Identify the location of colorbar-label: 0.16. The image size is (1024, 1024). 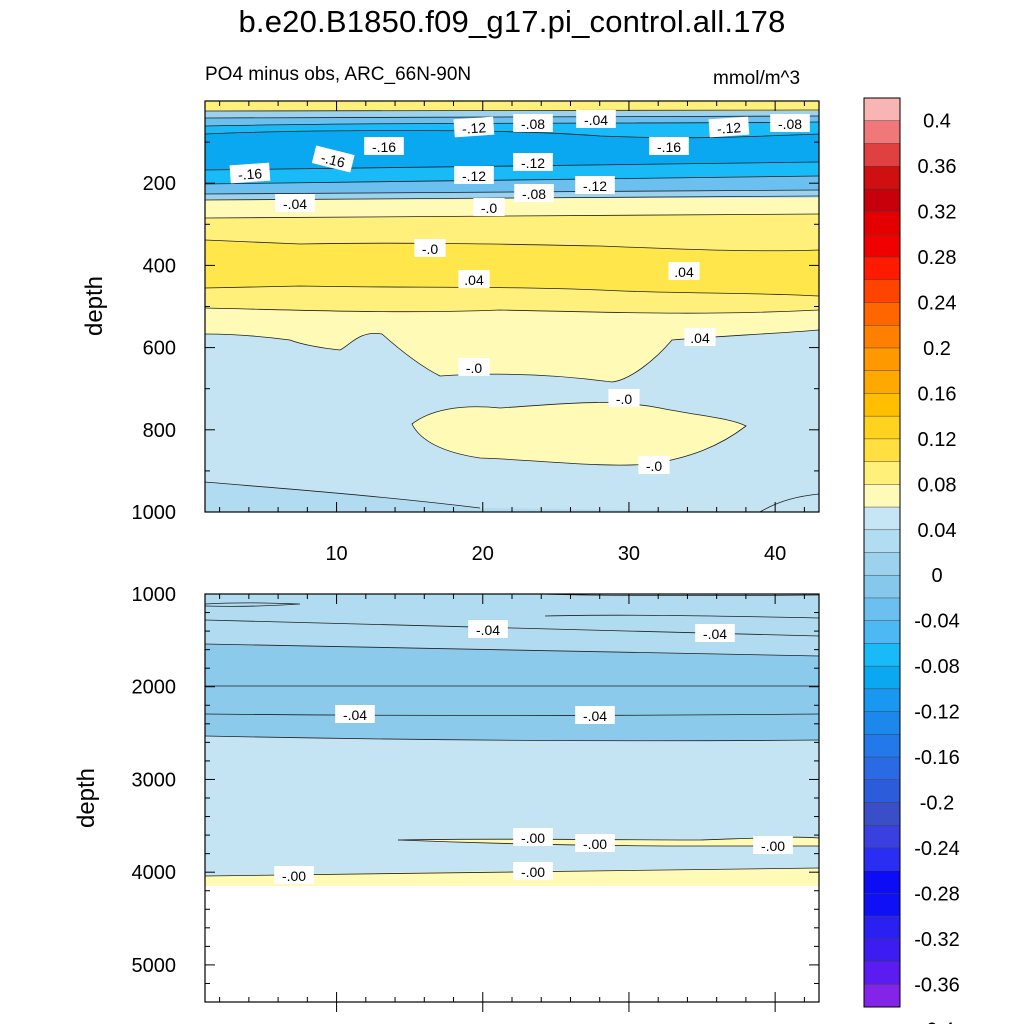
(937, 394).